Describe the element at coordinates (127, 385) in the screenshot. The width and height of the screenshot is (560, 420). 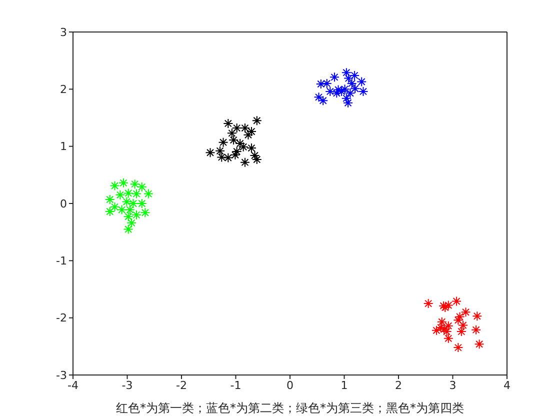
I see `x-tick-label: -3` at that location.